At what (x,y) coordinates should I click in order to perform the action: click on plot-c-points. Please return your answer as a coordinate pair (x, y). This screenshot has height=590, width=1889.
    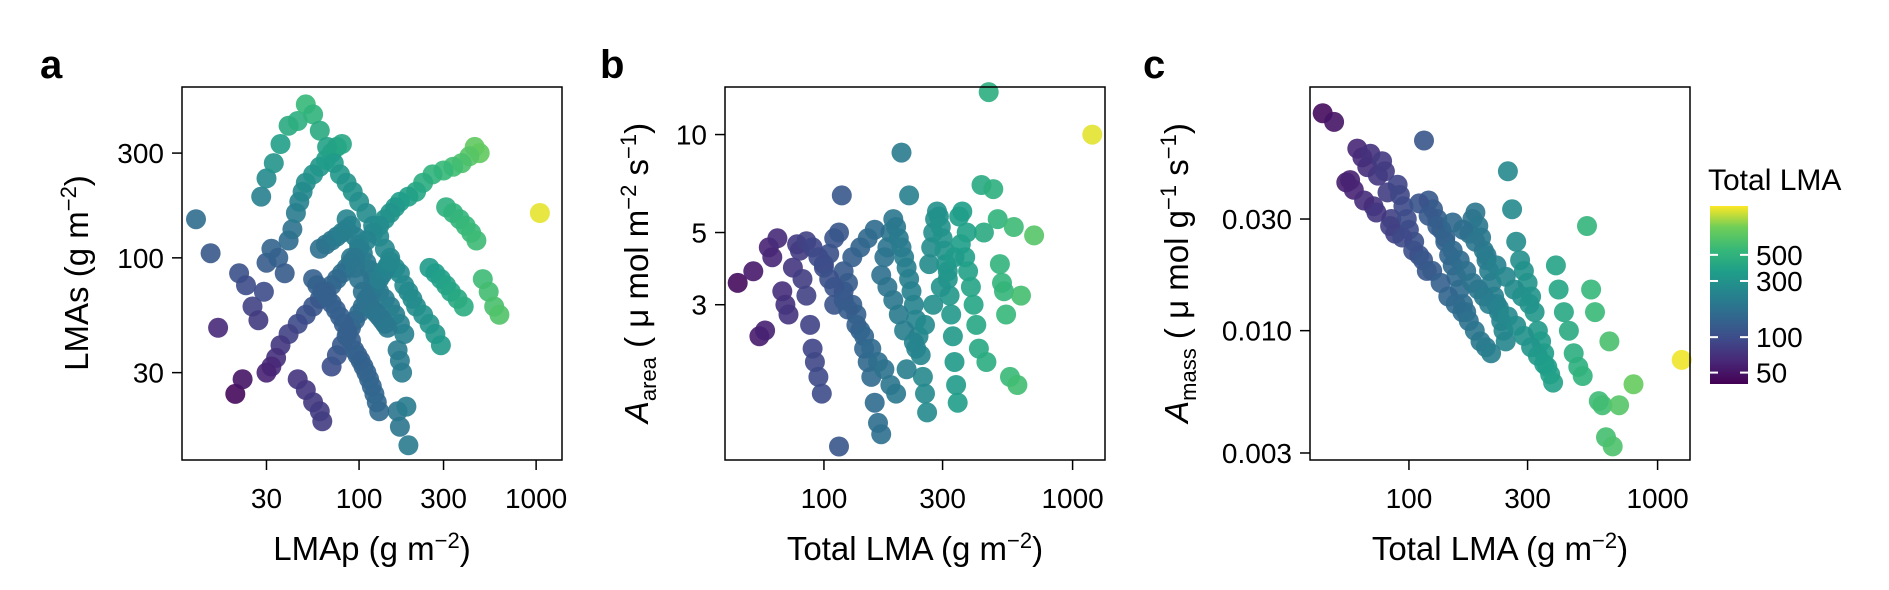
    Looking at the image, I should click on (1502, 280).